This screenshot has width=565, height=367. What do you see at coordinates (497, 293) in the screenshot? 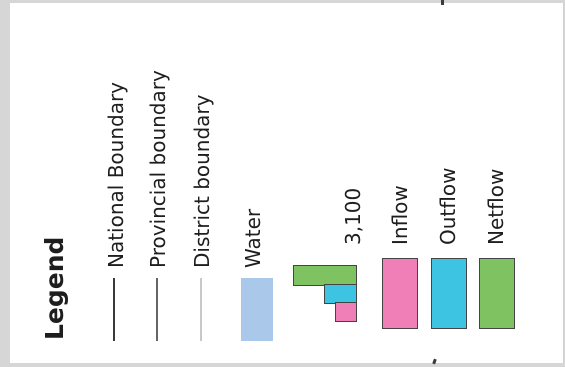
I see `netflow-swatch` at bounding box center [497, 293].